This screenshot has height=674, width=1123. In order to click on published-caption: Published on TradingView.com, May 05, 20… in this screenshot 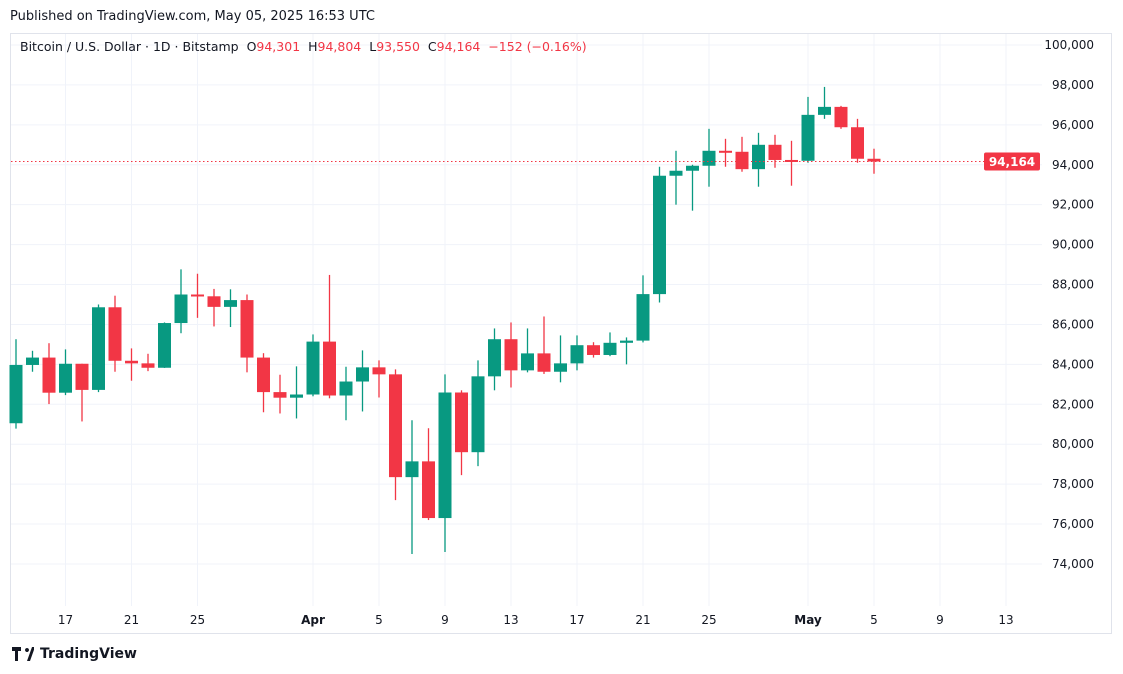, I will do `click(192, 16)`.